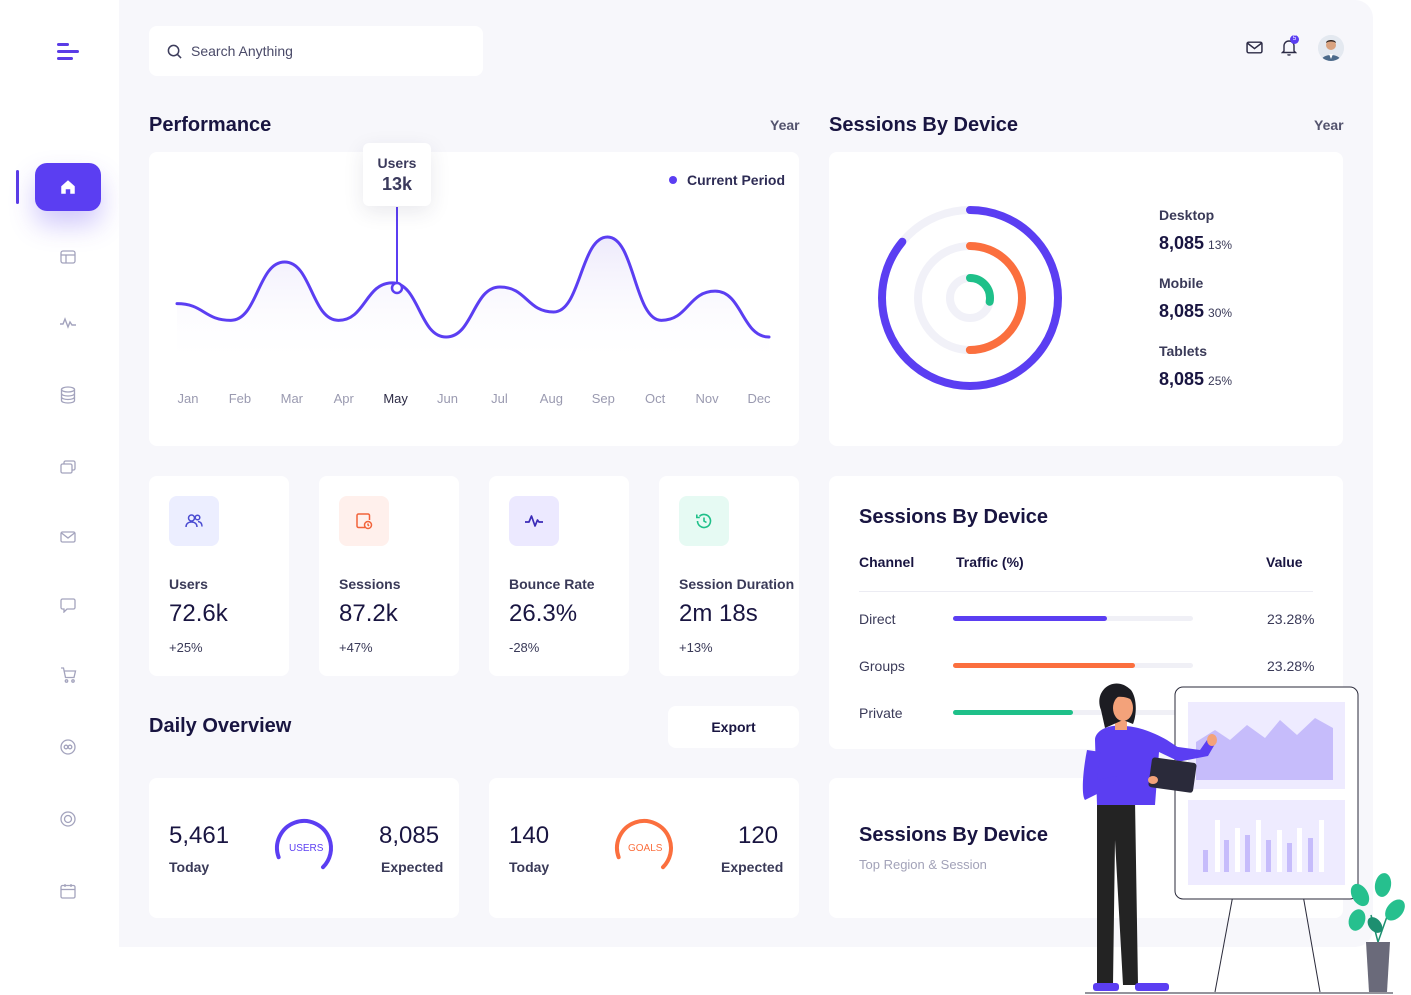 Image resolution: width=1411 pixels, height=995 pixels. I want to click on legend-dot, so click(673, 180).